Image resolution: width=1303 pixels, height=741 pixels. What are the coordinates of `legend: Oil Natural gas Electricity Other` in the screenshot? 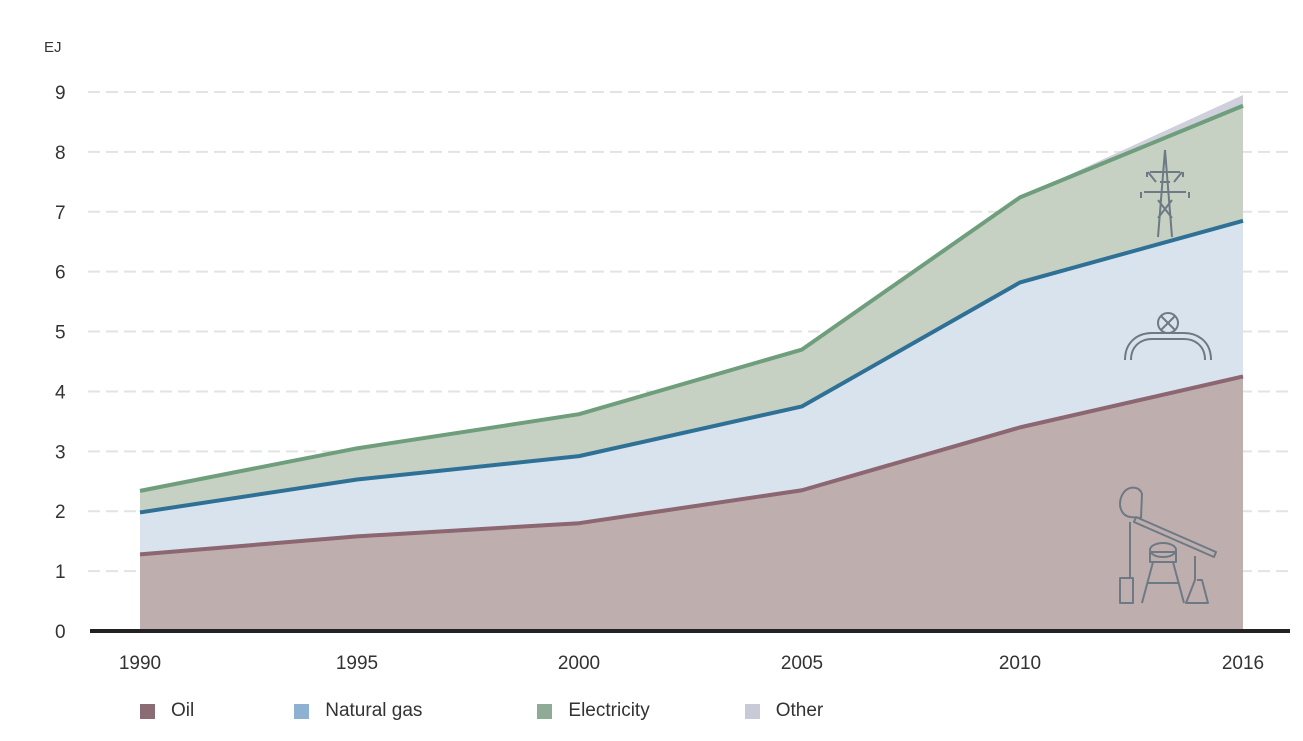 It's located at (529, 711).